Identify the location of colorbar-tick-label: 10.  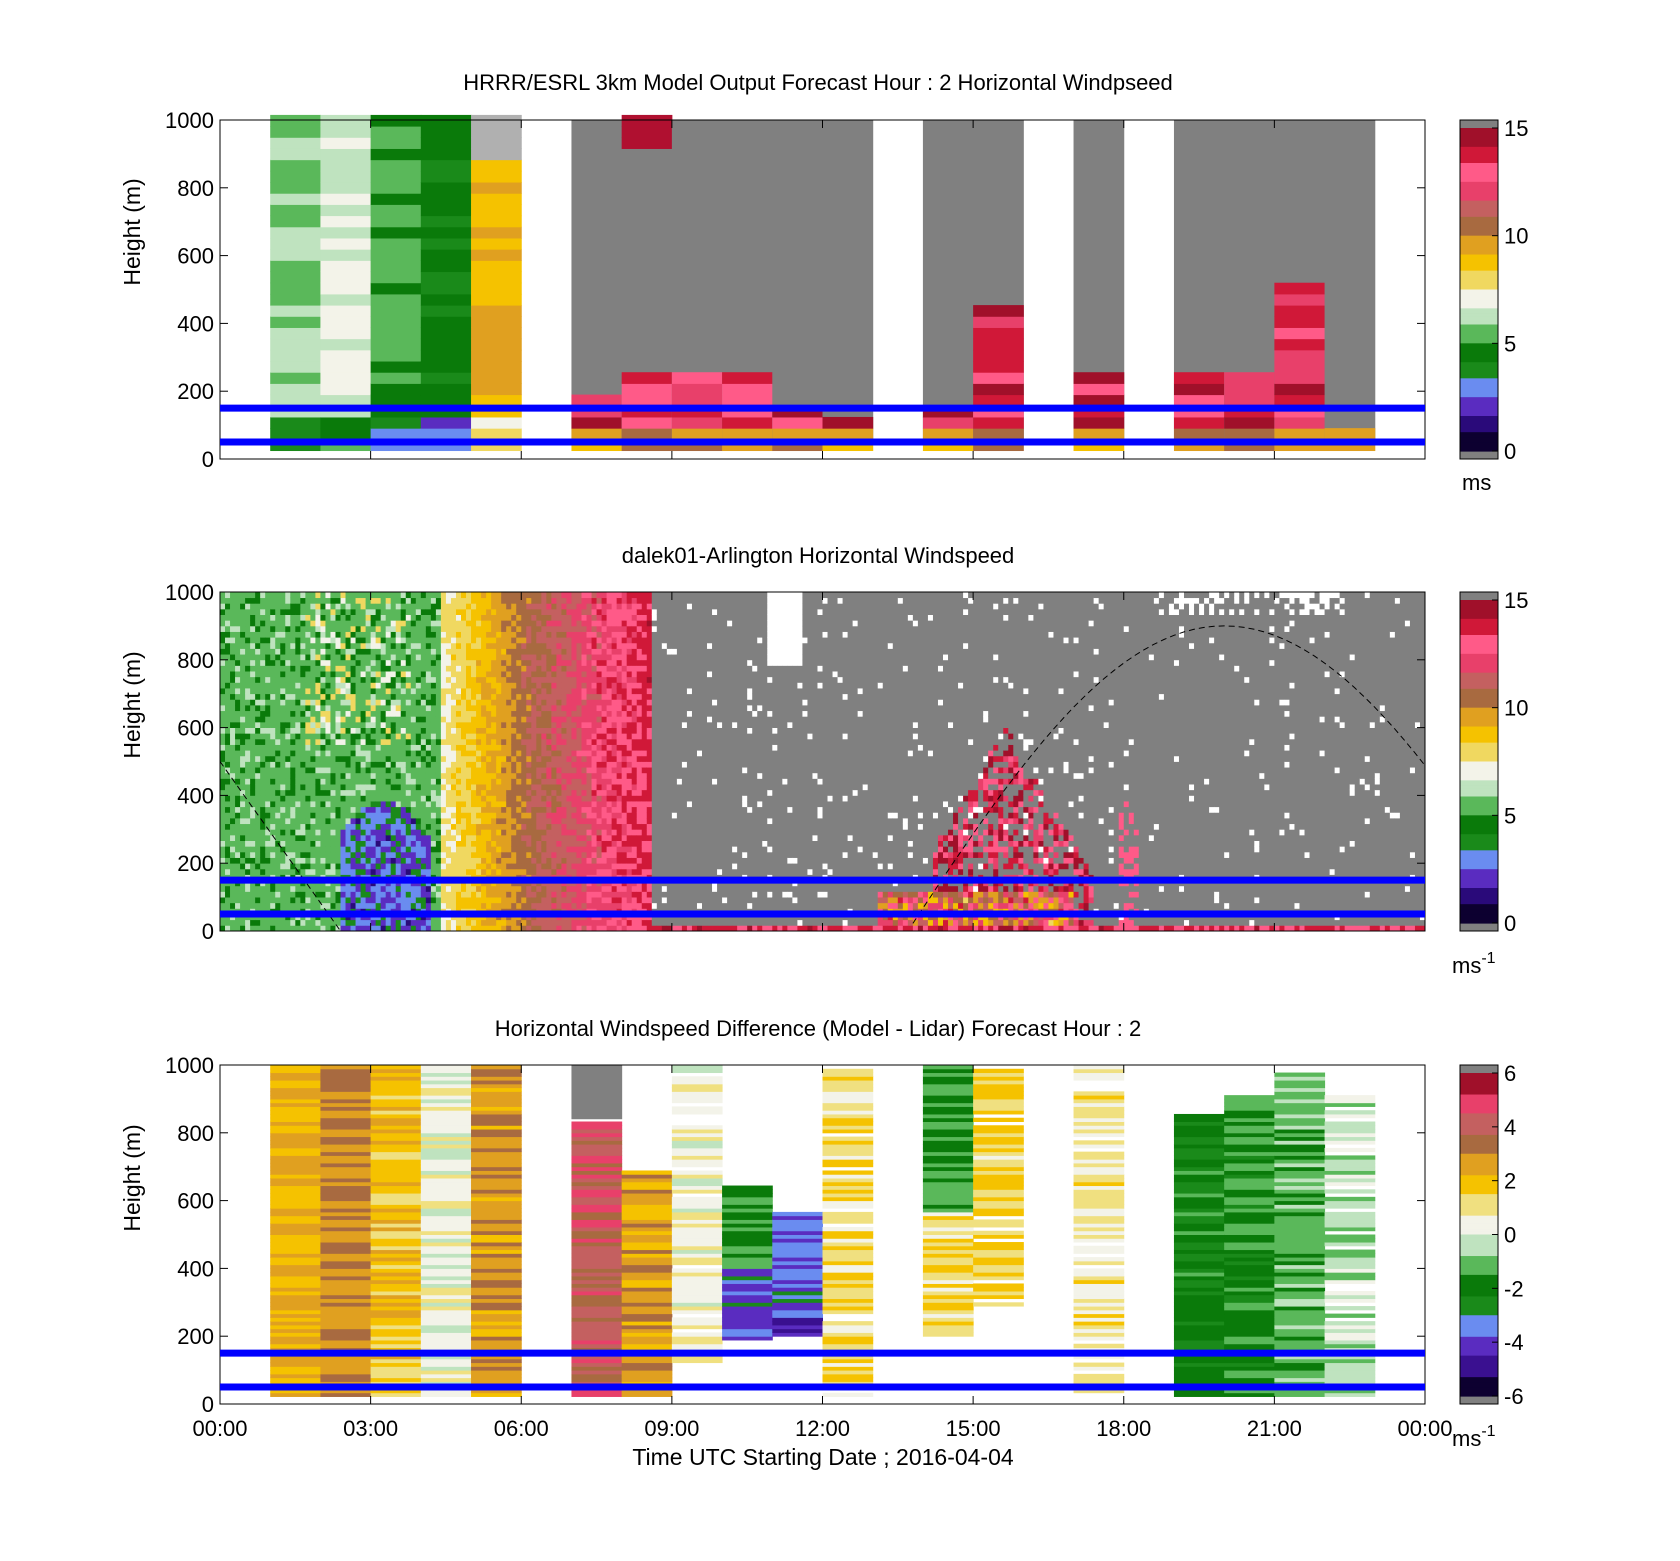
(1516, 236).